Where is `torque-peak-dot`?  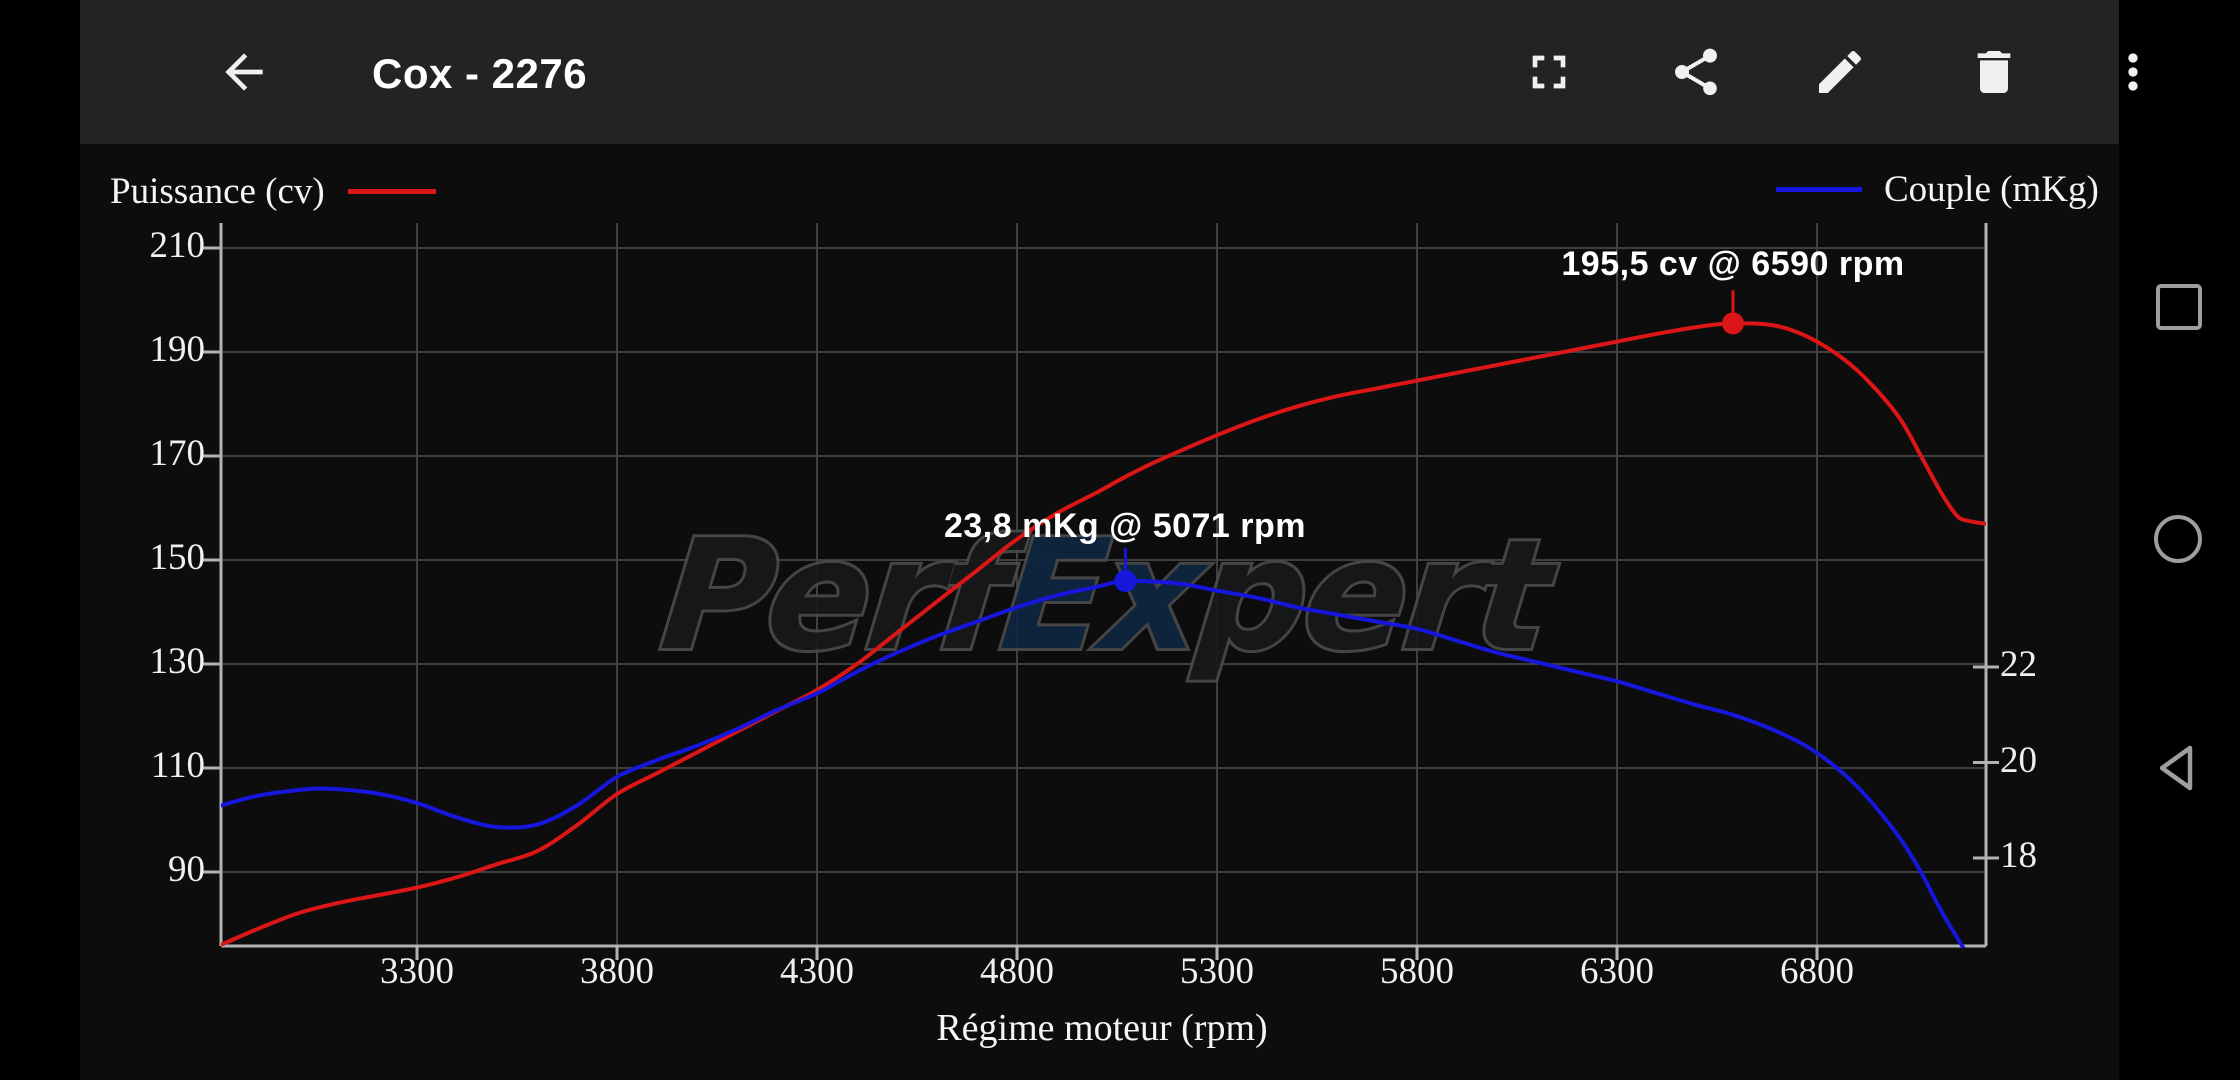
torque-peak-dot is located at coordinates (1125, 581).